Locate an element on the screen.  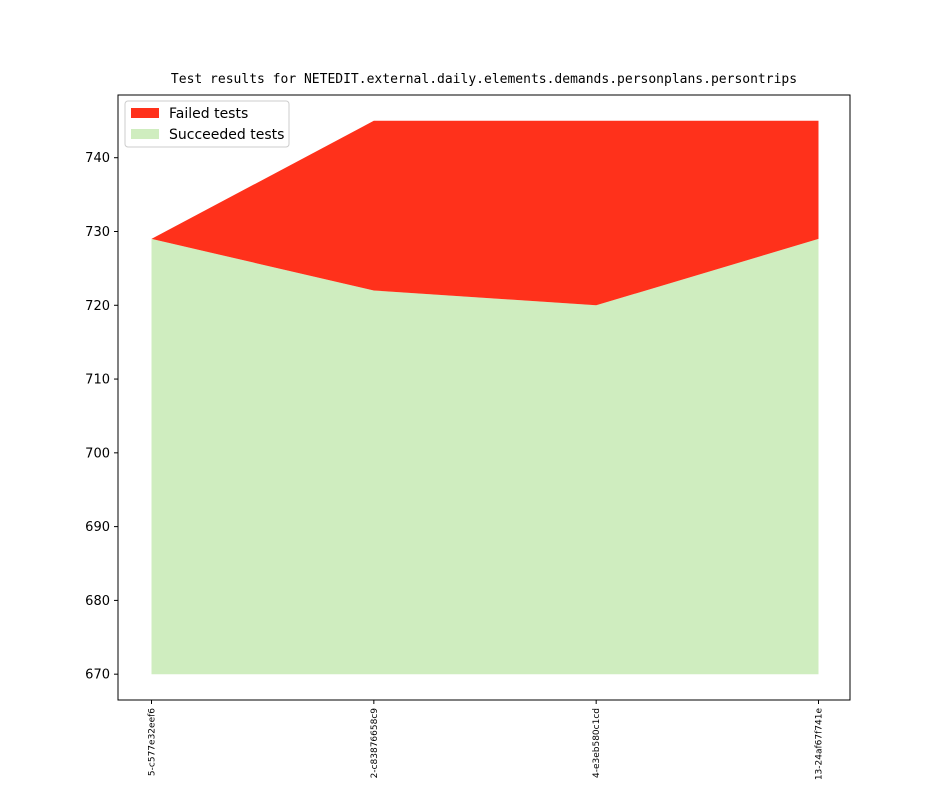
y-tick-label: 710 is located at coordinates (97, 380).